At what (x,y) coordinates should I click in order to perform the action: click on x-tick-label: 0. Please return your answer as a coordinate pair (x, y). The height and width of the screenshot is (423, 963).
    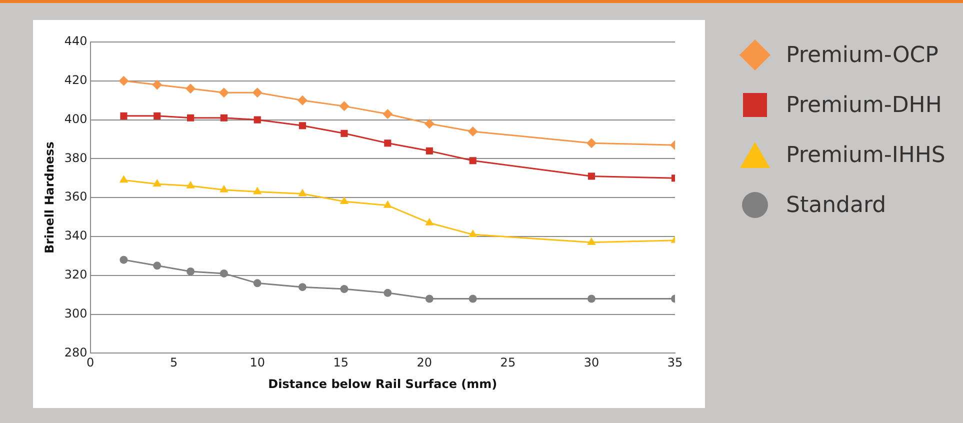
    Looking at the image, I should click on (90, 363).